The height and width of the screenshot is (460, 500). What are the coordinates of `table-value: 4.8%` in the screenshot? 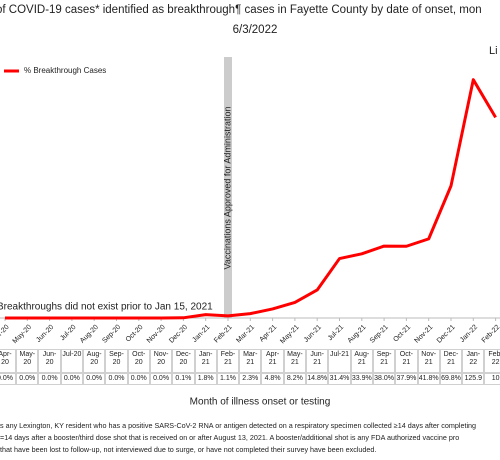 It's located at (272, 379).